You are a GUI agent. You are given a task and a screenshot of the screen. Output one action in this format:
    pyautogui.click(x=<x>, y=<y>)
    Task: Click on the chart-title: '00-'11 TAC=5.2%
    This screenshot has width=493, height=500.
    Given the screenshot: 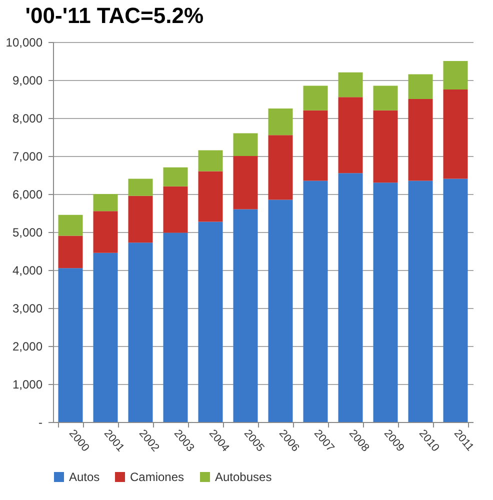 What is the action you would take?
    pyautogui.click(x=114, y=15)
    